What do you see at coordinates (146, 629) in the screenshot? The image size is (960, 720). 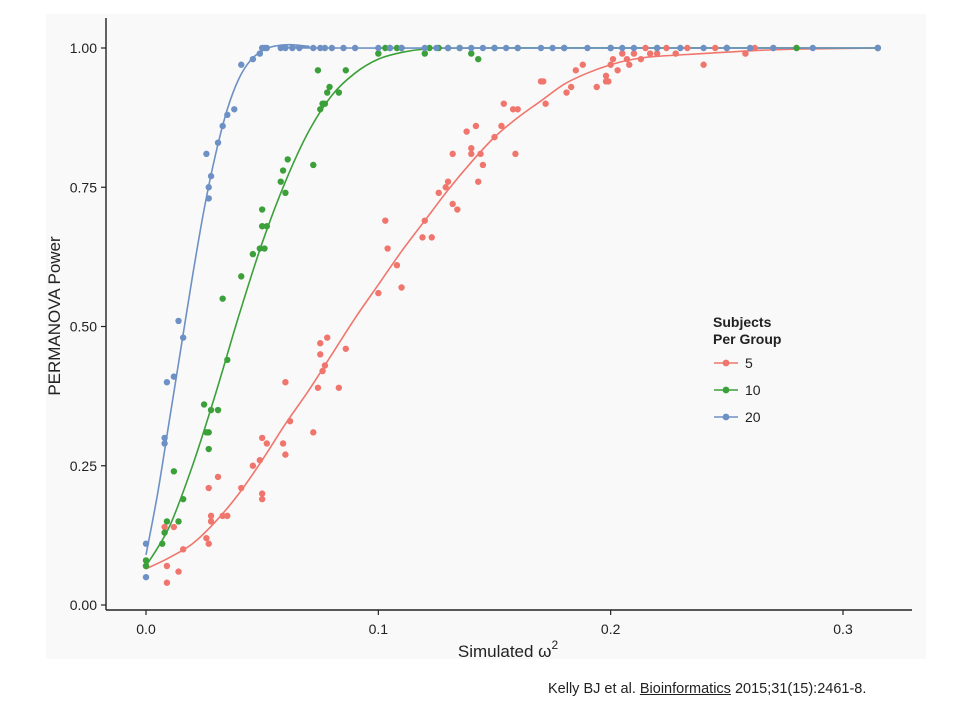 I see `x-tick-label: 0.0` at bounding box center [146, 629].